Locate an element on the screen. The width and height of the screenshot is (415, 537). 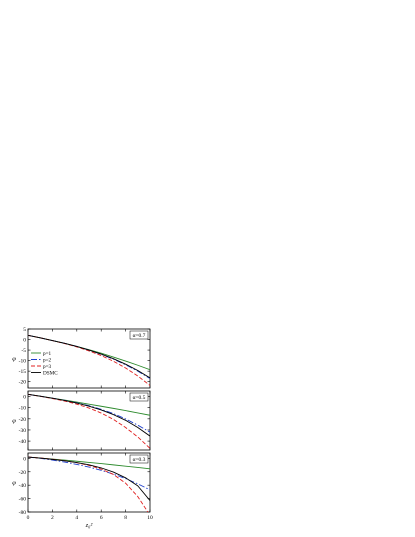
x-tick-label: 6 is located at coordinates (101, 518).